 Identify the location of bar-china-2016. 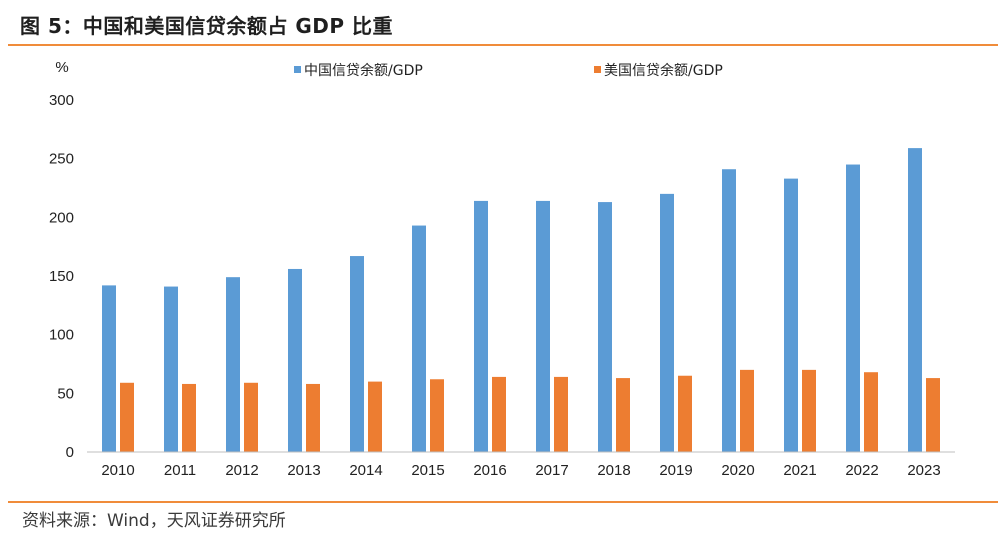
(481, 326).